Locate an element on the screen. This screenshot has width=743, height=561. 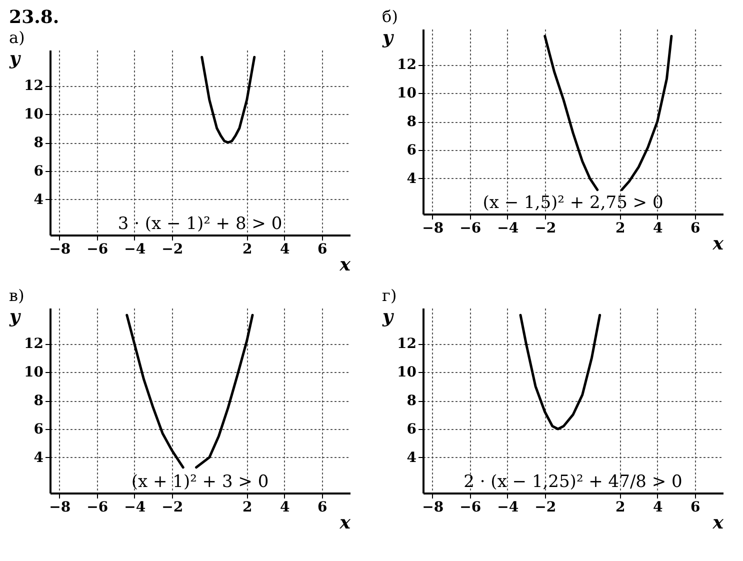
chart-subtitle: в) is located at coordinates (16, 295).